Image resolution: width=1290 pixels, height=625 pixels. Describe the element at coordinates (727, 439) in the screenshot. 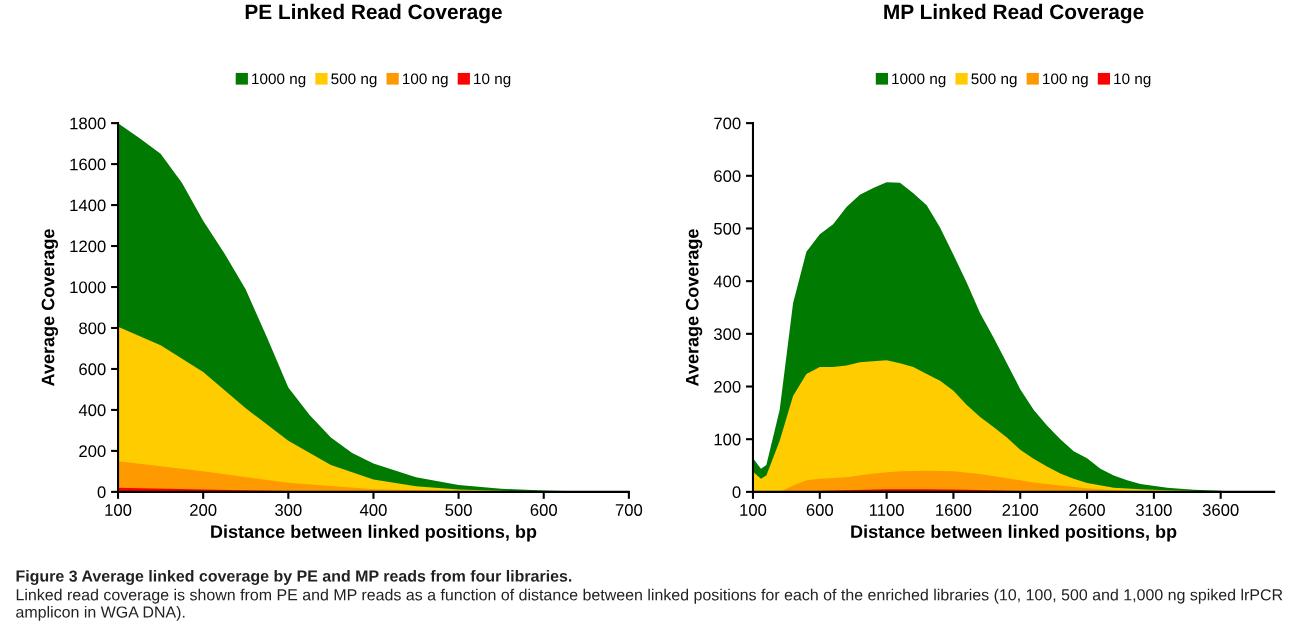

I see `y-tick-label: 100` at that location.